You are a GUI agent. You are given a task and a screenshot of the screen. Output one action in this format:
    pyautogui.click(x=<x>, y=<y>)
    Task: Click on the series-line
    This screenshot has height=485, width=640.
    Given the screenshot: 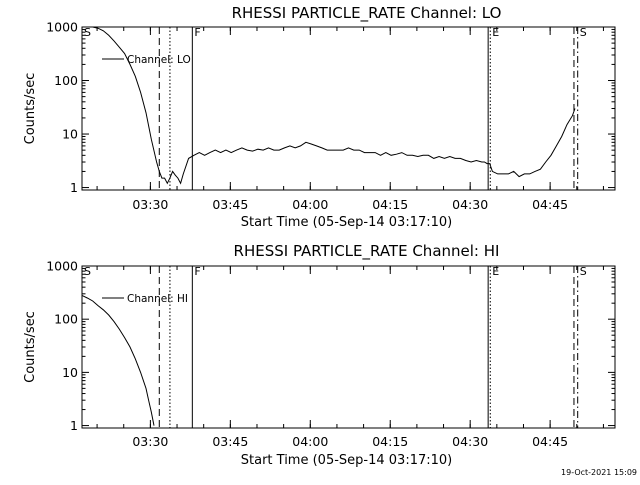 What is the action you would take?
    pyautogui.click(x=118, y=360)
    